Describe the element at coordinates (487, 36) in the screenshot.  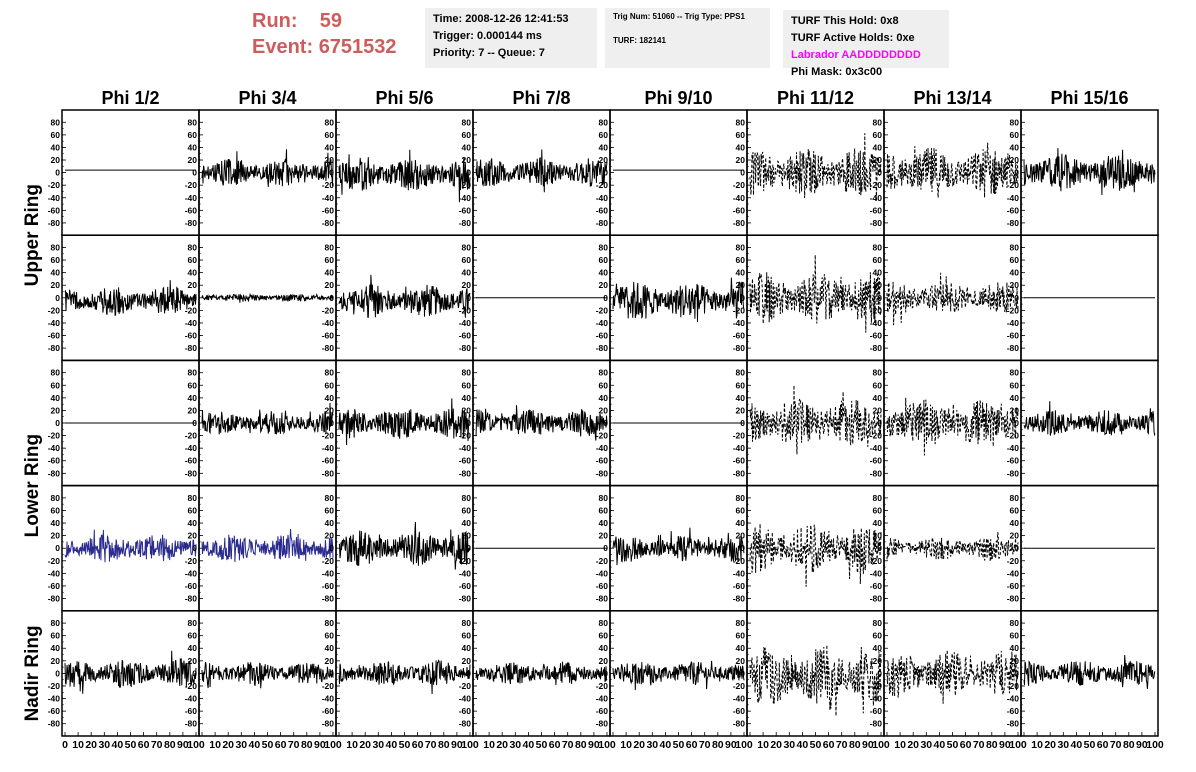
I see `trigger-line: Trigger: 0.000144 ms` at that location.